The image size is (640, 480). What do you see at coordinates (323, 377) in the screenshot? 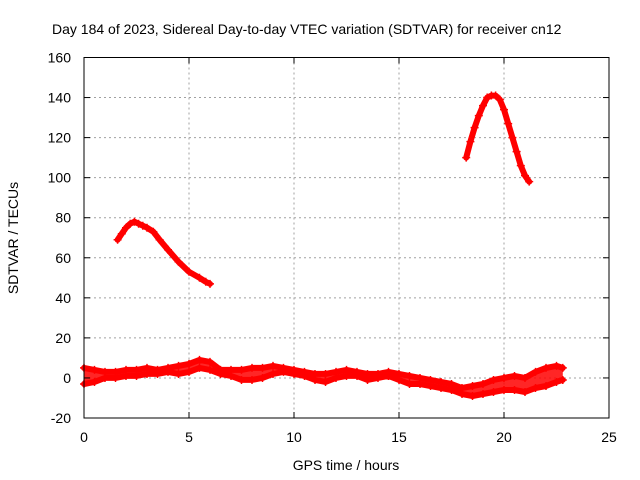
I see `near-zero-band` at bounding box center [323, 377].